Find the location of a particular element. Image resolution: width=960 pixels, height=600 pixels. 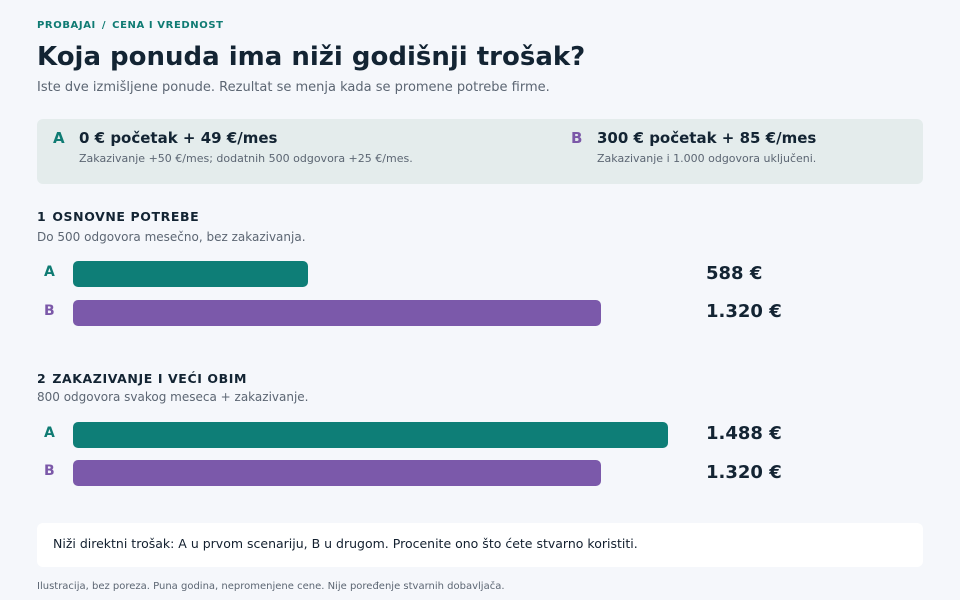

scenario-1-number: 1 is located at coordinates (42, 216).